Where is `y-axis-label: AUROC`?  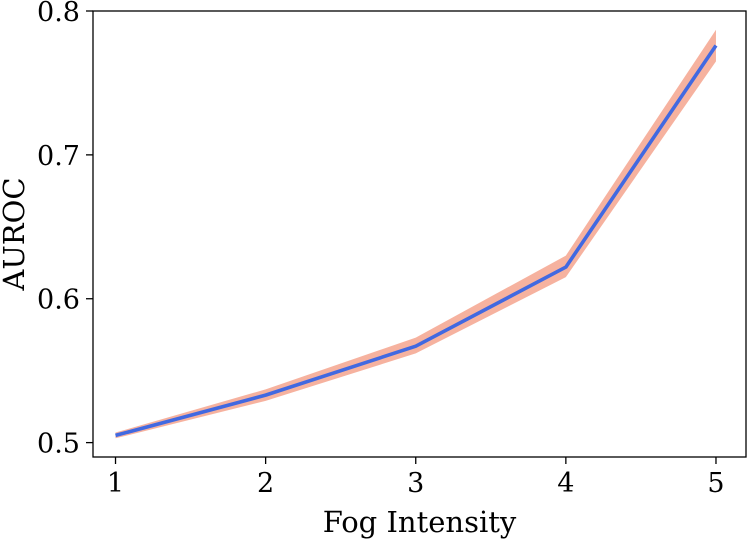
y-axis-label: AUROC is located at coordinates (15, 234).